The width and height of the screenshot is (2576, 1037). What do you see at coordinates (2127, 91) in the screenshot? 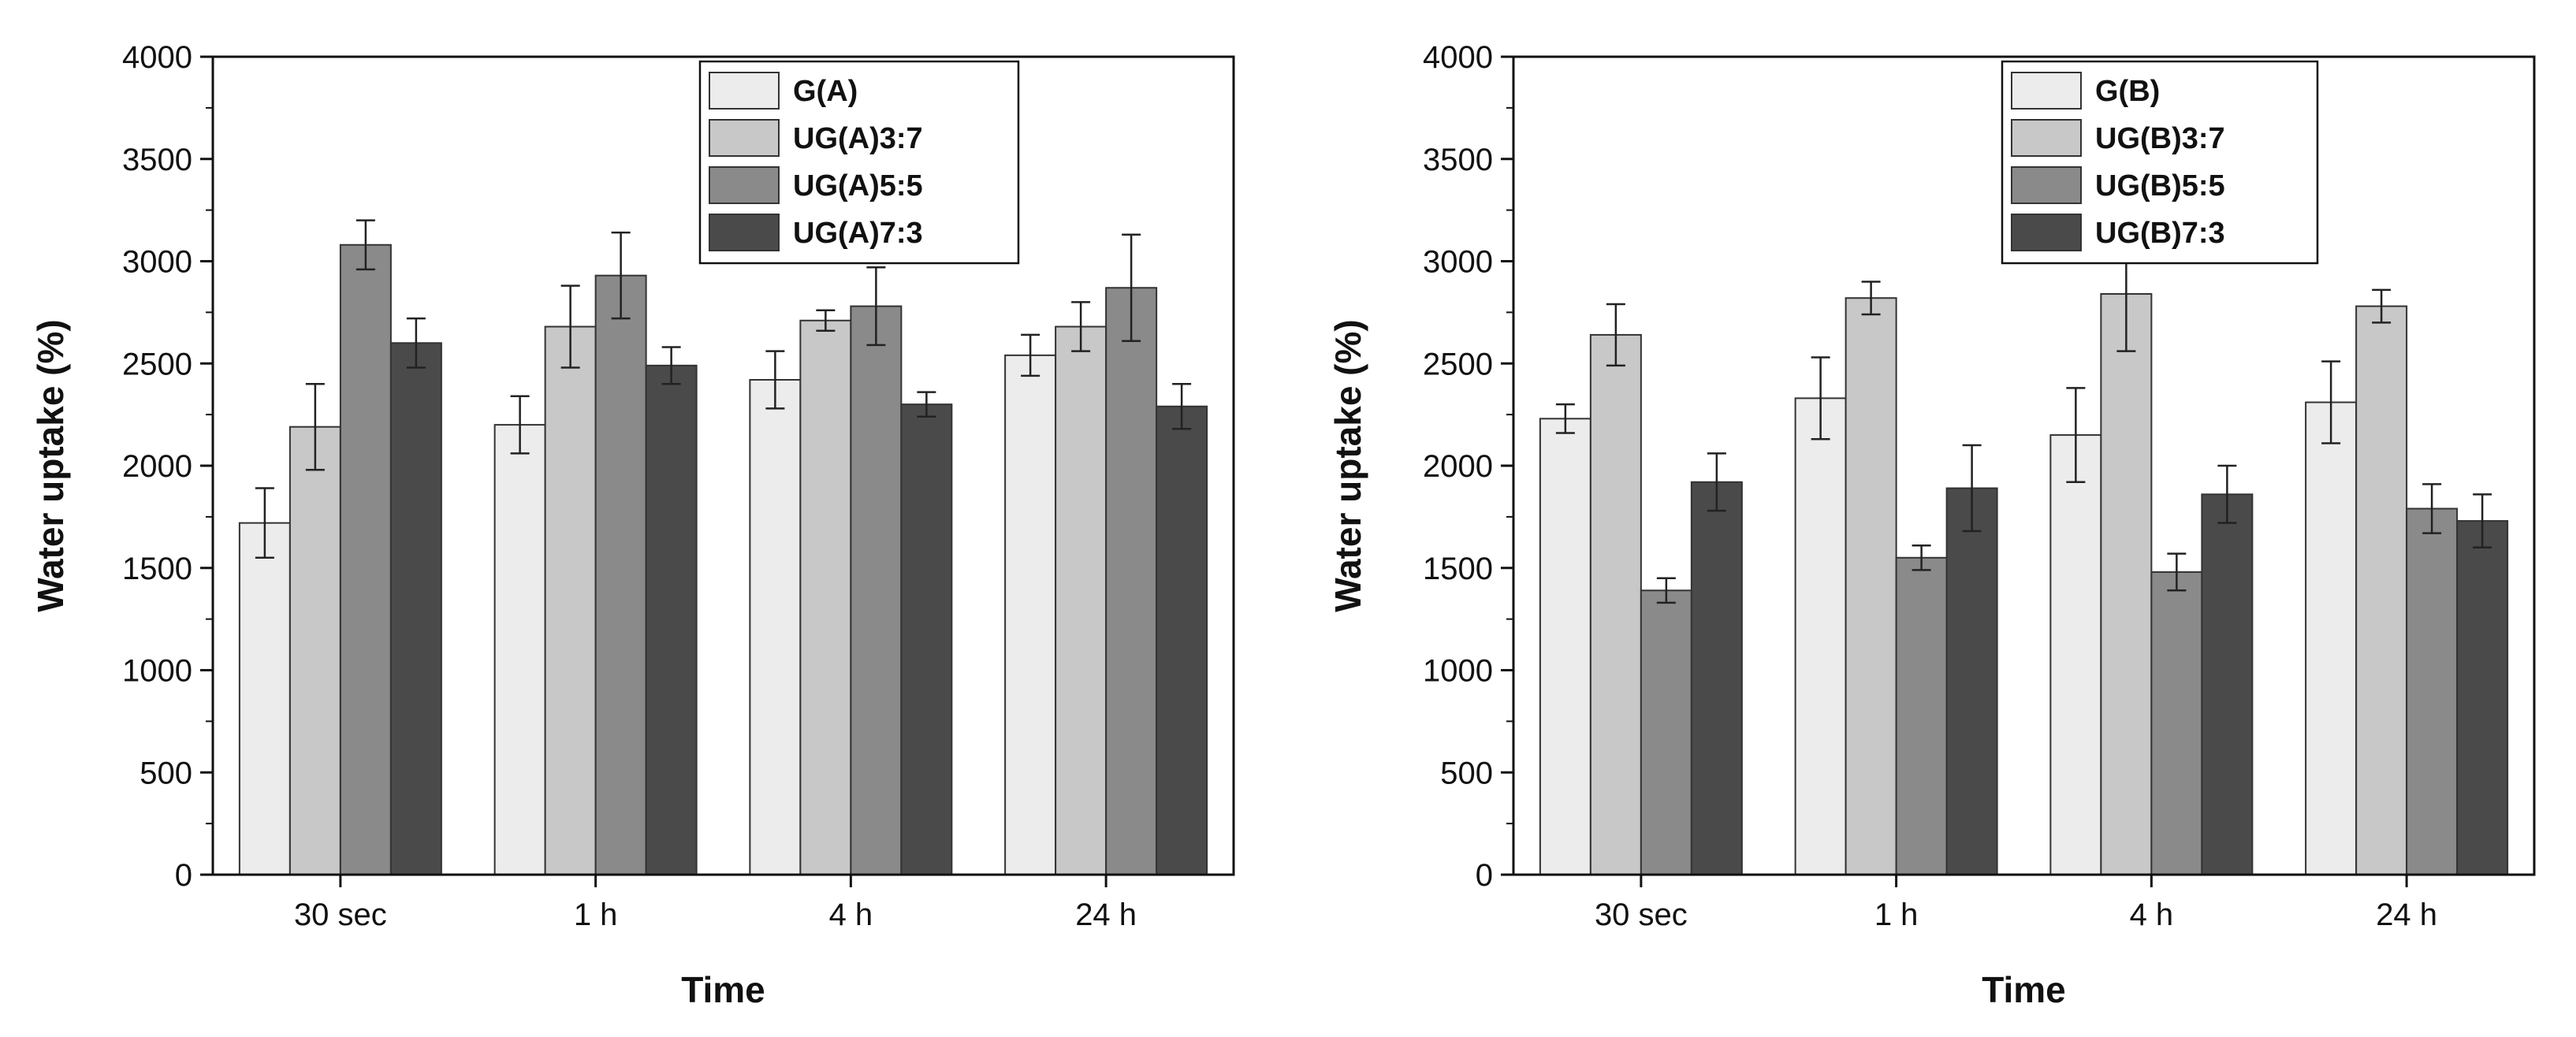
I see `legend-label: G(B)` at bounding box center [2127, 91].